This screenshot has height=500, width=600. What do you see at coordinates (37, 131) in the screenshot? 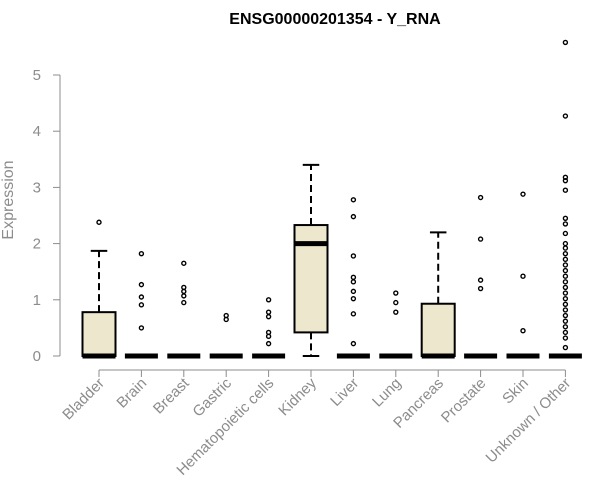
I see `y-tick-label: 4` at bounding box center [37, 131].